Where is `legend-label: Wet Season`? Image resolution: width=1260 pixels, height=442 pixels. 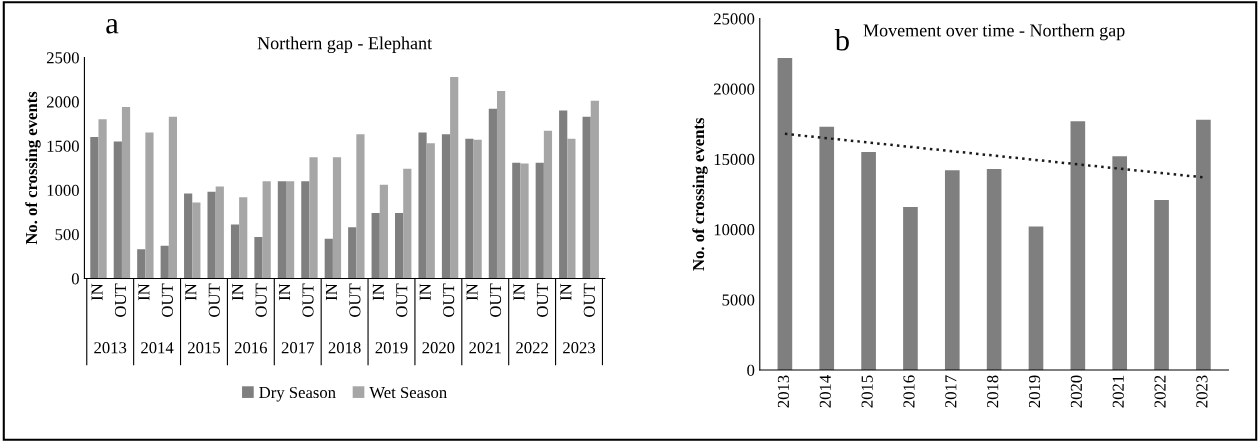 legend-label: Wet Season is located at coordinates (408, 392).